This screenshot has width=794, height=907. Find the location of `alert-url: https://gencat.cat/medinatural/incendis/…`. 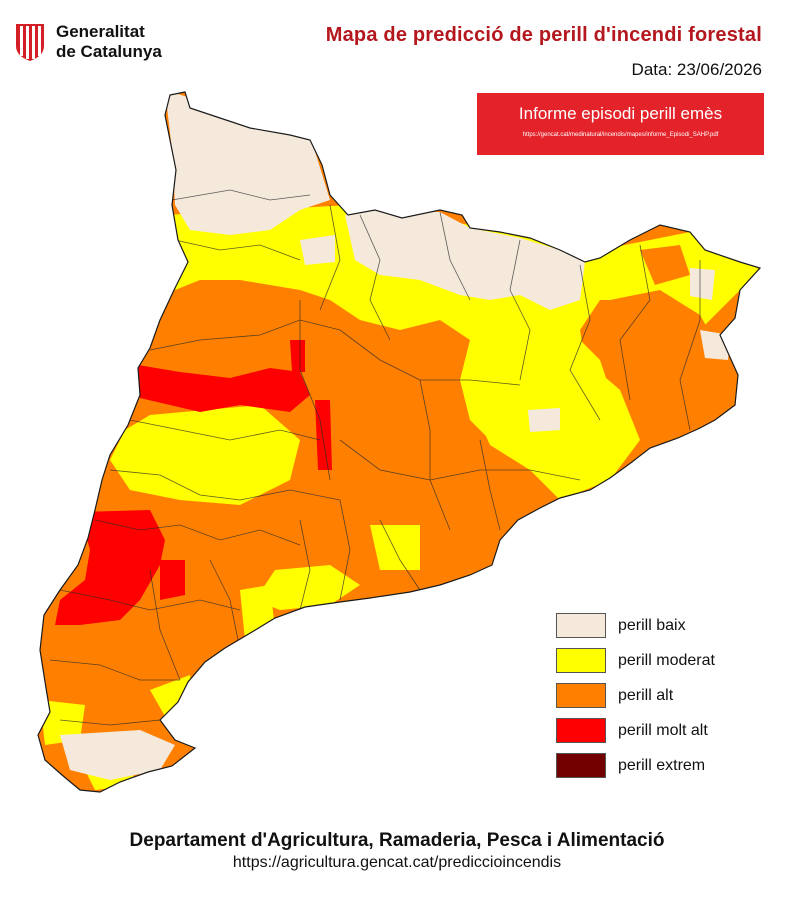

alert-url: https://gencat.cat/medinatural/incendis/… is located at coordinates (620, 135).